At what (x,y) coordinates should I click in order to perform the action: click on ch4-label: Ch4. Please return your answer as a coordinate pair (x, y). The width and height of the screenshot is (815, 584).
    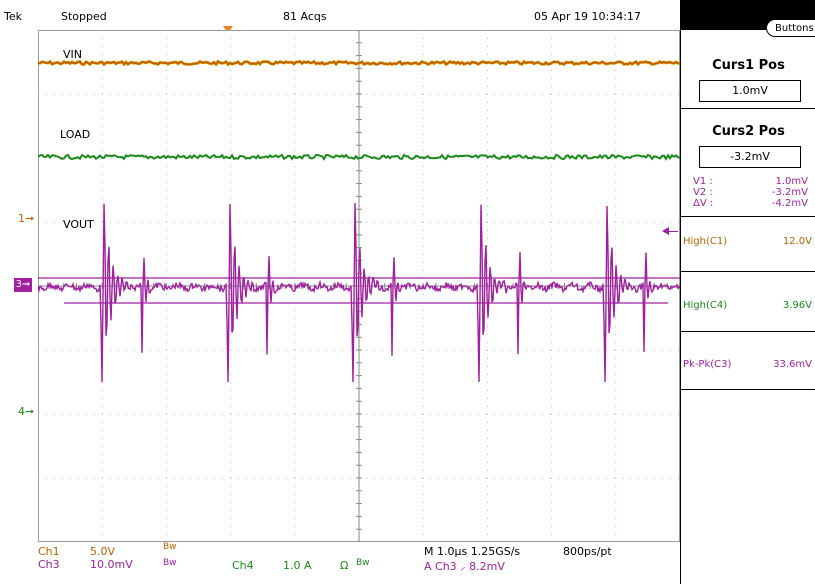
    Looking at the image, I should click on (243, 565).